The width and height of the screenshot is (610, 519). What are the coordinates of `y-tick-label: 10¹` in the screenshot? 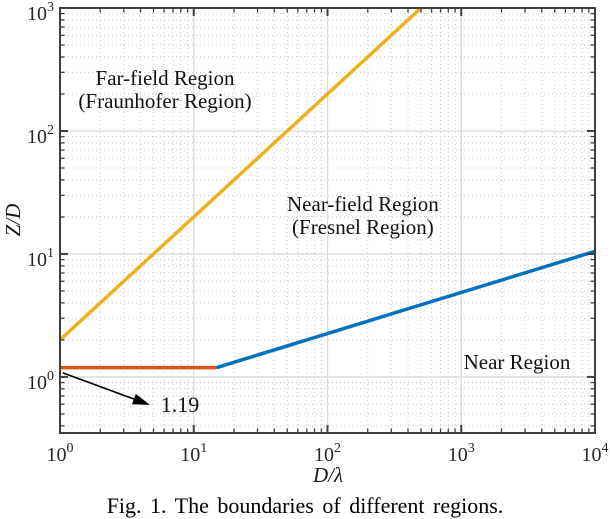 It's located at (40, 258).